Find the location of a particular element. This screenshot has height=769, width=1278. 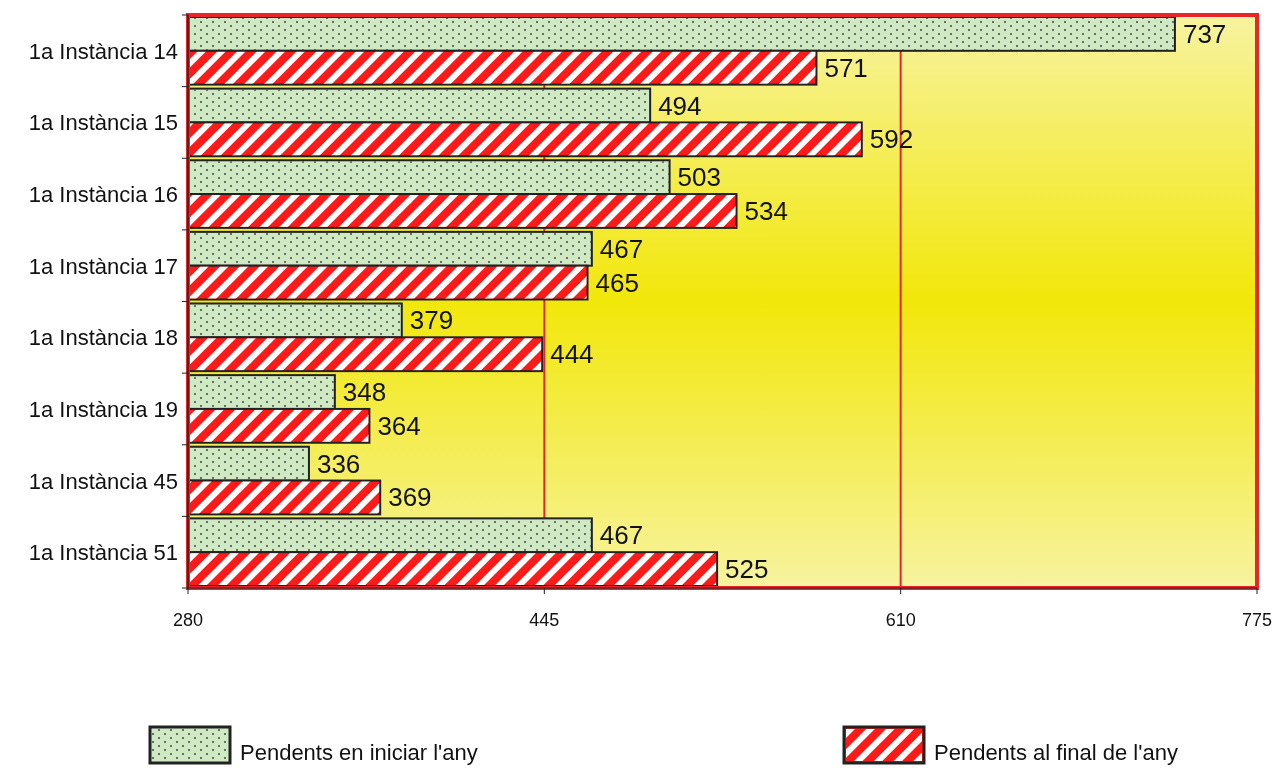

data-label: 364 is located at coordinates (399, 425).